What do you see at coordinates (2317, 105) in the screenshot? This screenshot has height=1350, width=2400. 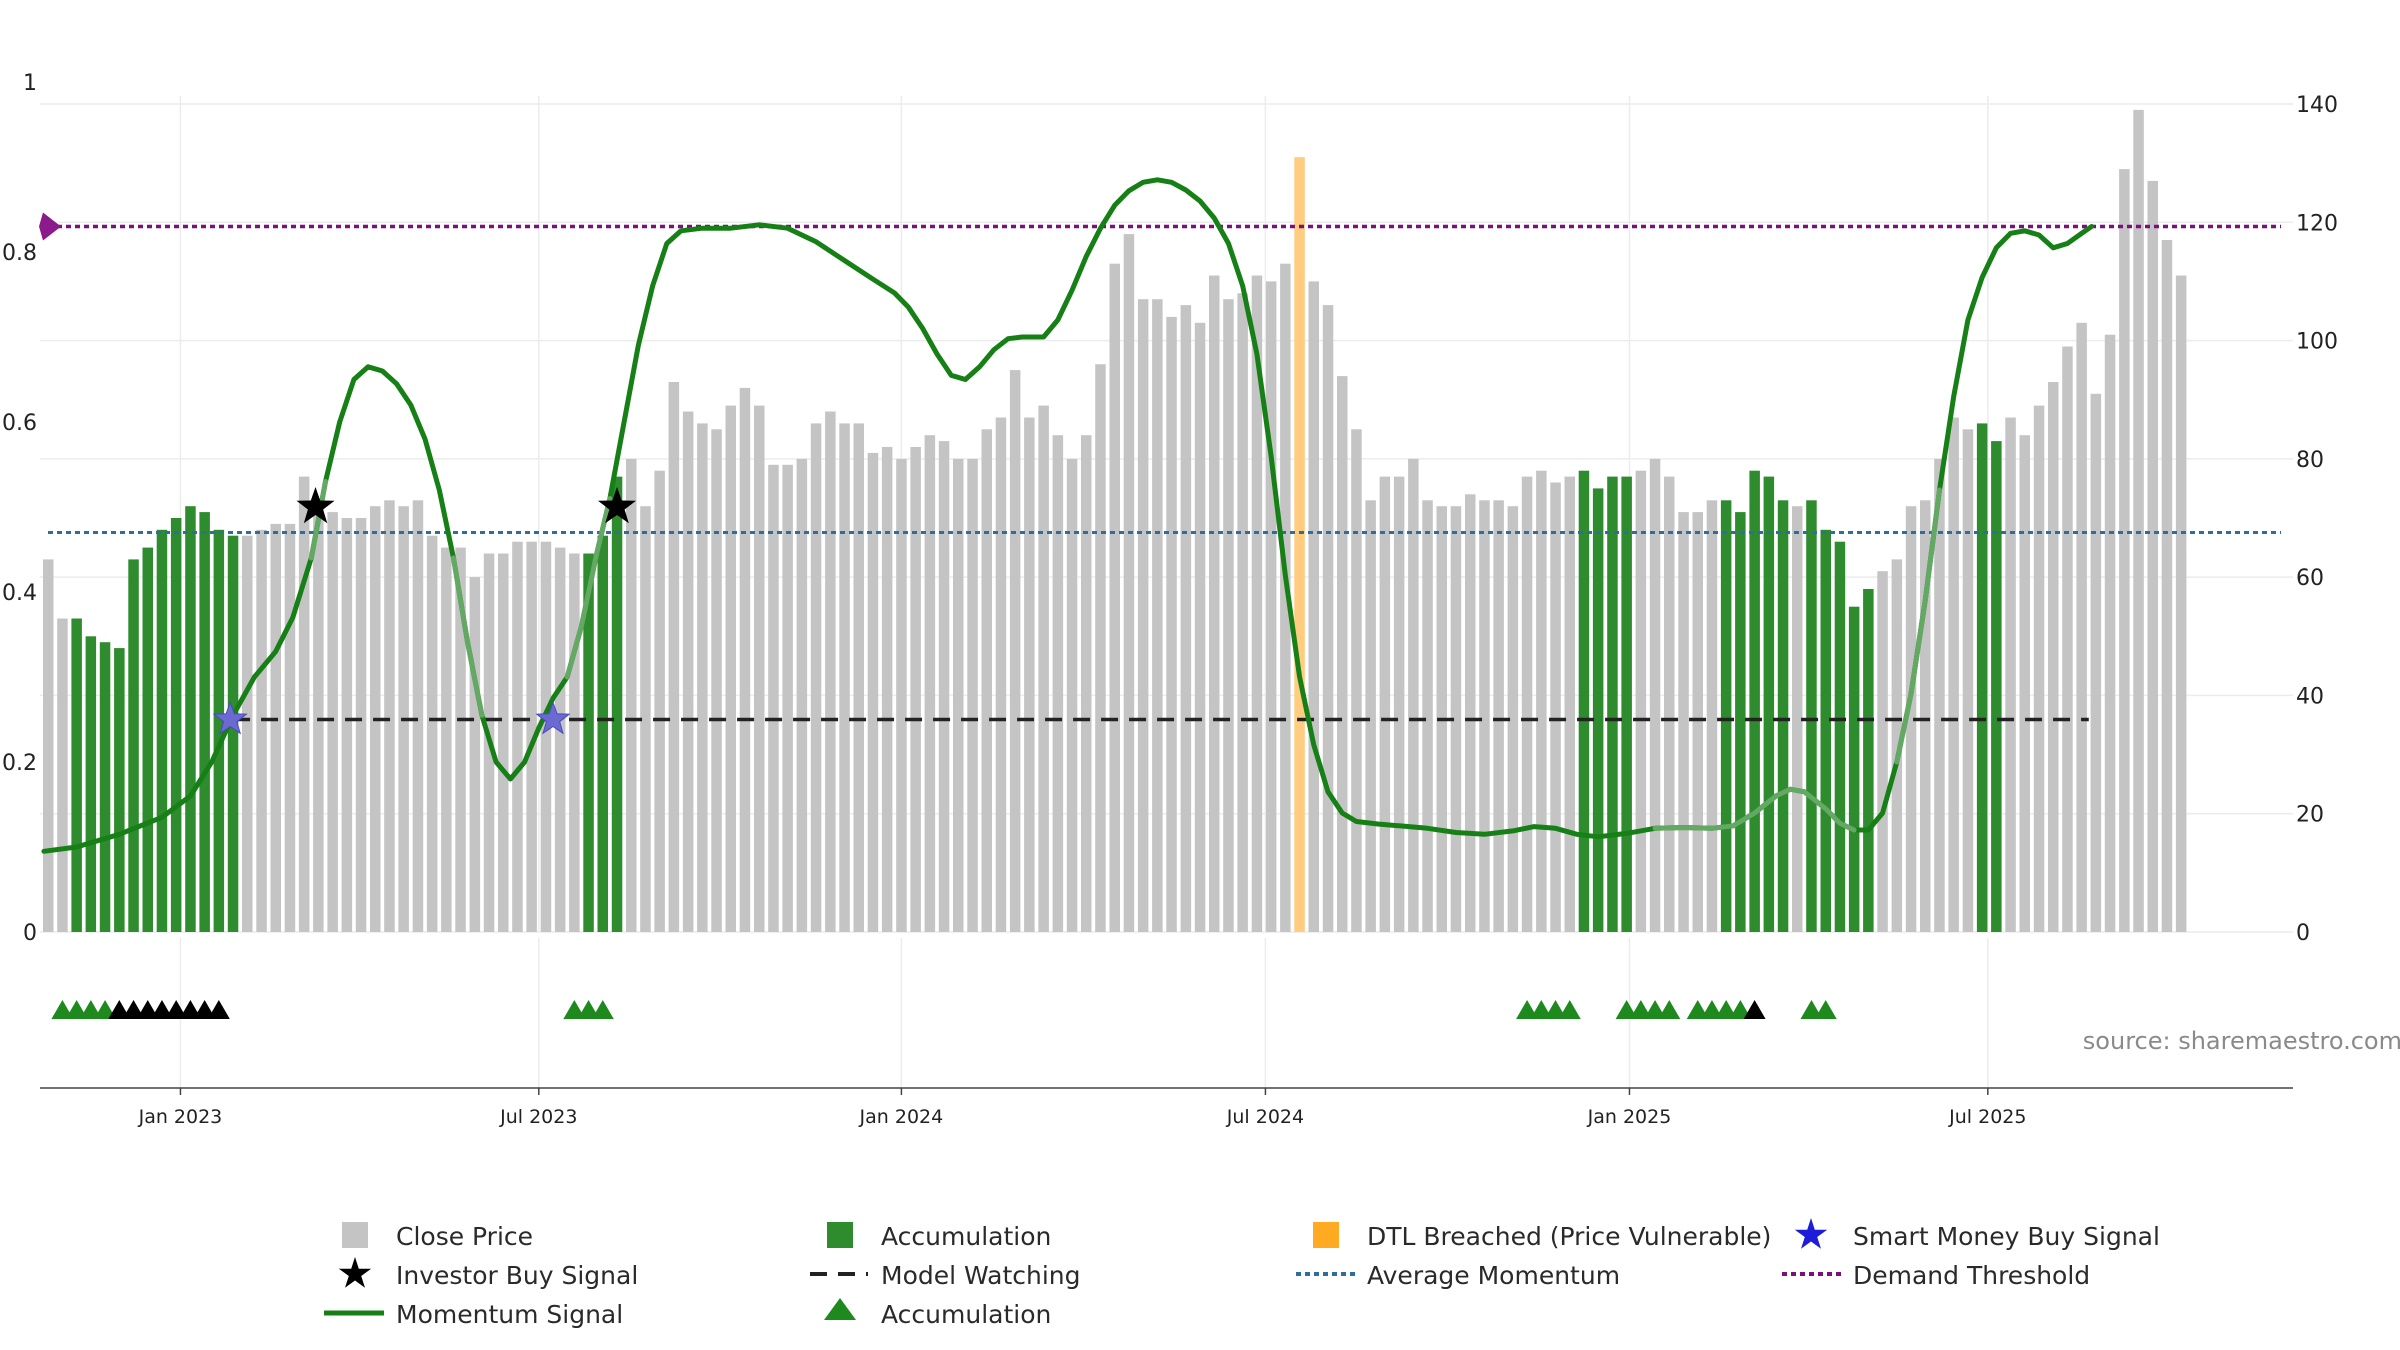 I see `right-axis-tick-label: 140` at bounding box center [2317, 105].